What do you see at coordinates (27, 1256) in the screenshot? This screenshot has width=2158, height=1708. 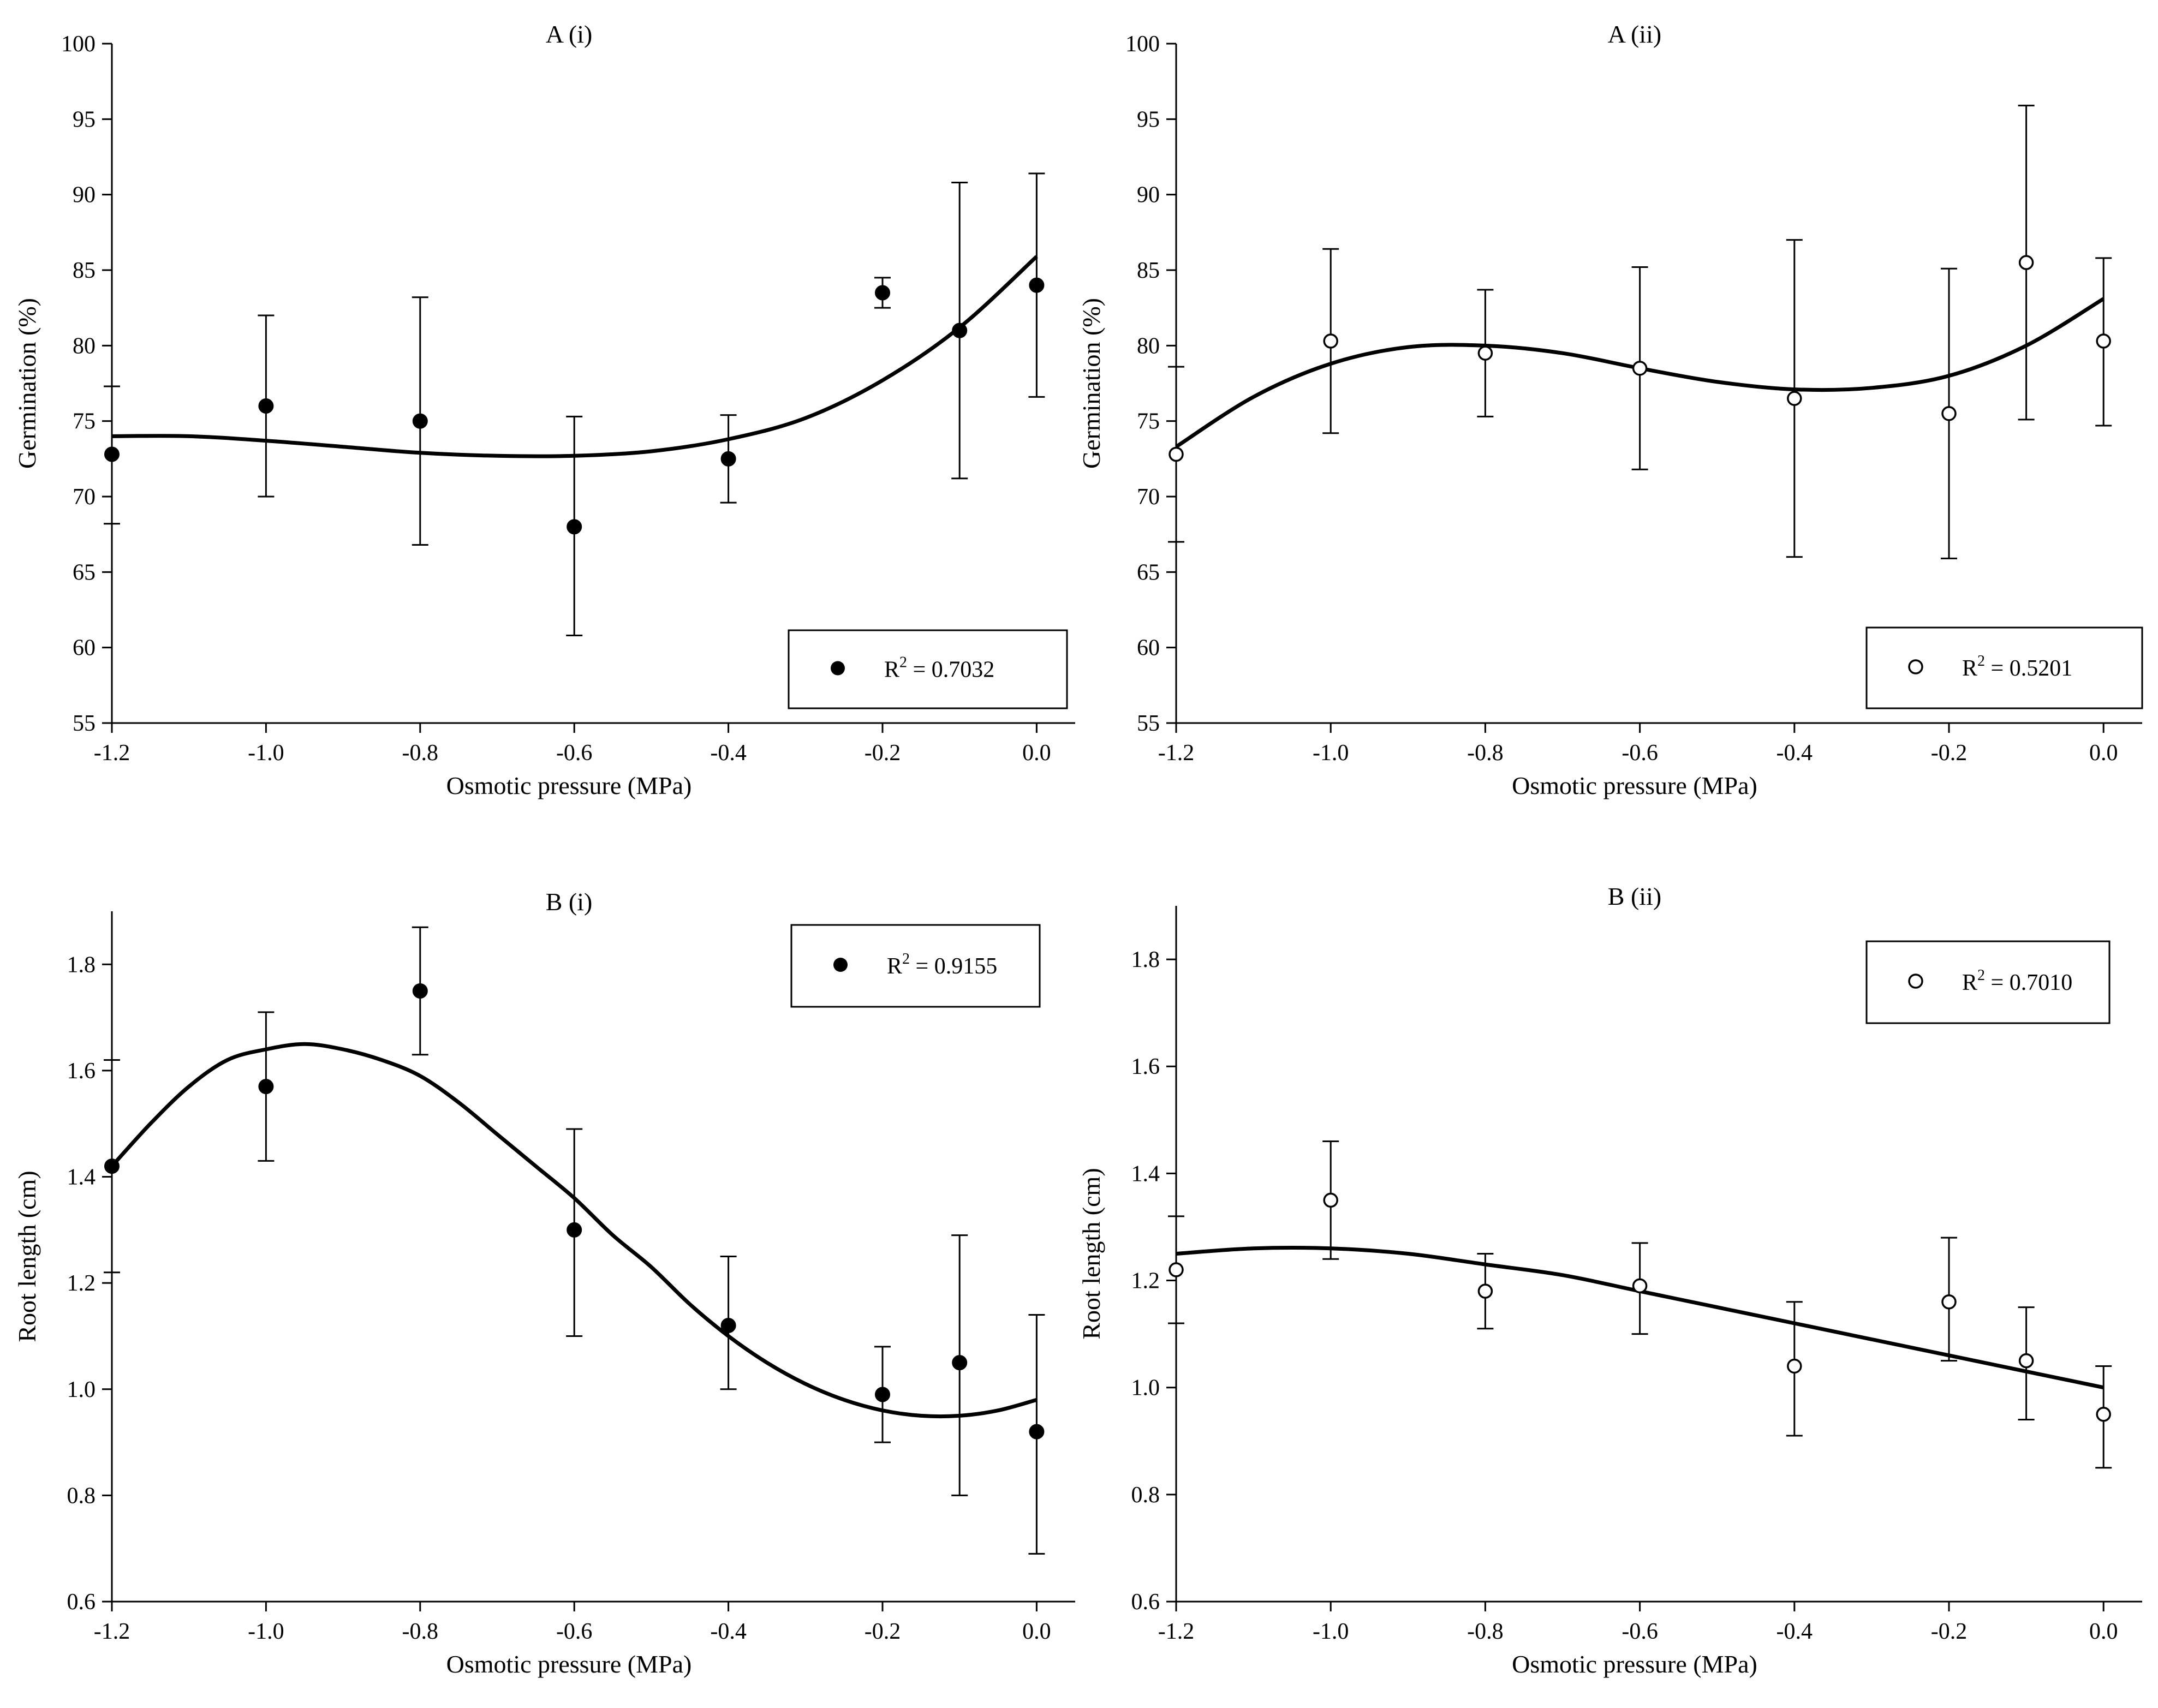 I see `y-axis-title: Root length (cm)` at bounding box center [27, 1256].